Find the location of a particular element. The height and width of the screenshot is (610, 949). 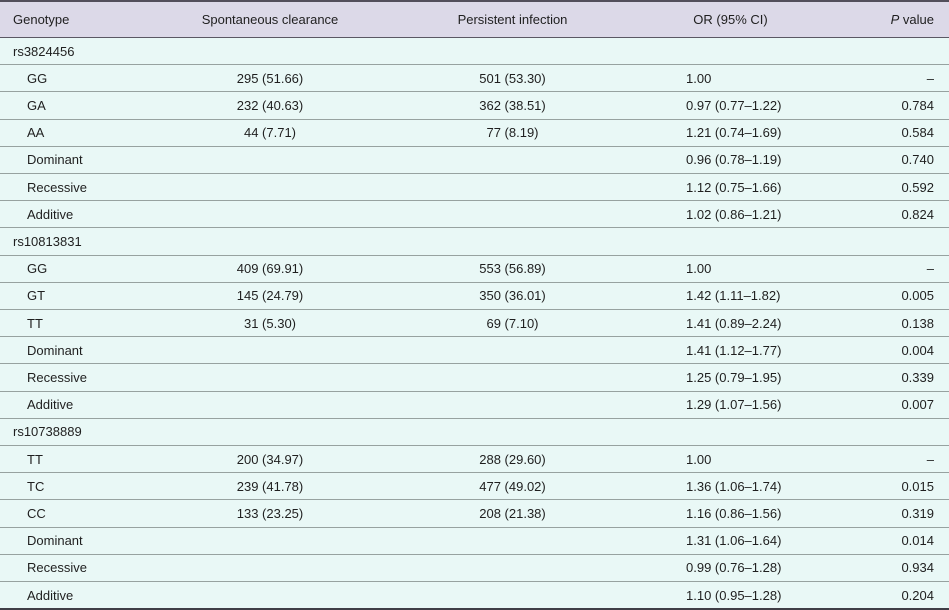

cell-or-ci: 1.25 (0.79–1.95) is located at coordinates (742, 377).